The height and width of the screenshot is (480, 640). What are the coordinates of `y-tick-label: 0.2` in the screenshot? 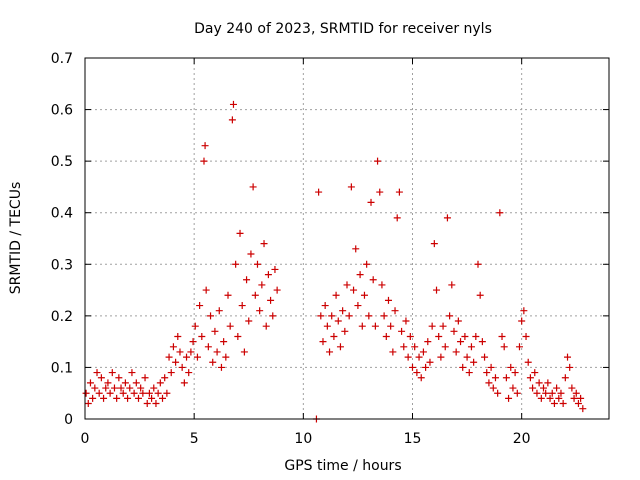 It's located at (62, 317).